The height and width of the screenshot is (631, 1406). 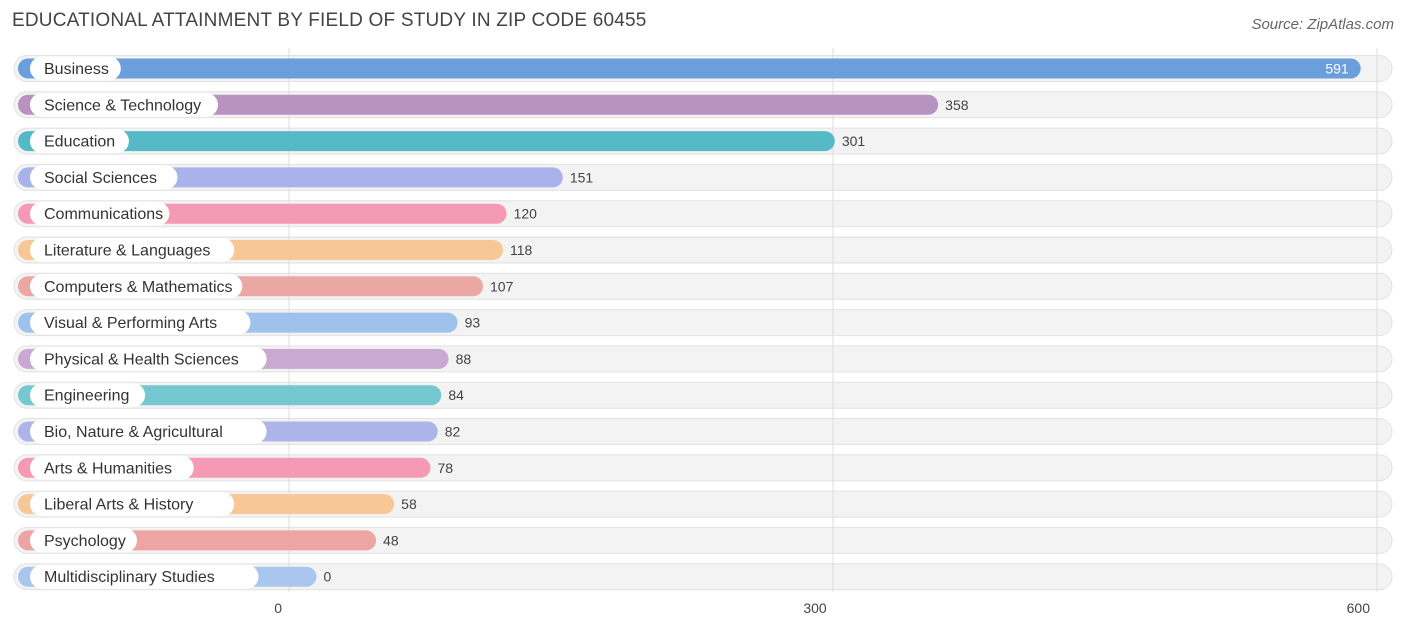 I want to click on bar-label: Multidisciplinary Studies, so click(x=129, y=577).